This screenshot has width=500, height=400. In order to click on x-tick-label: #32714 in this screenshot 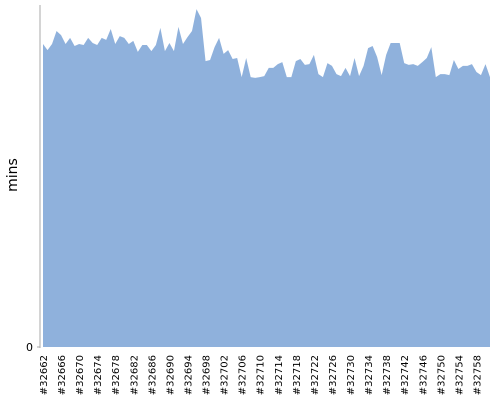, I will do `click(279, 375)`.